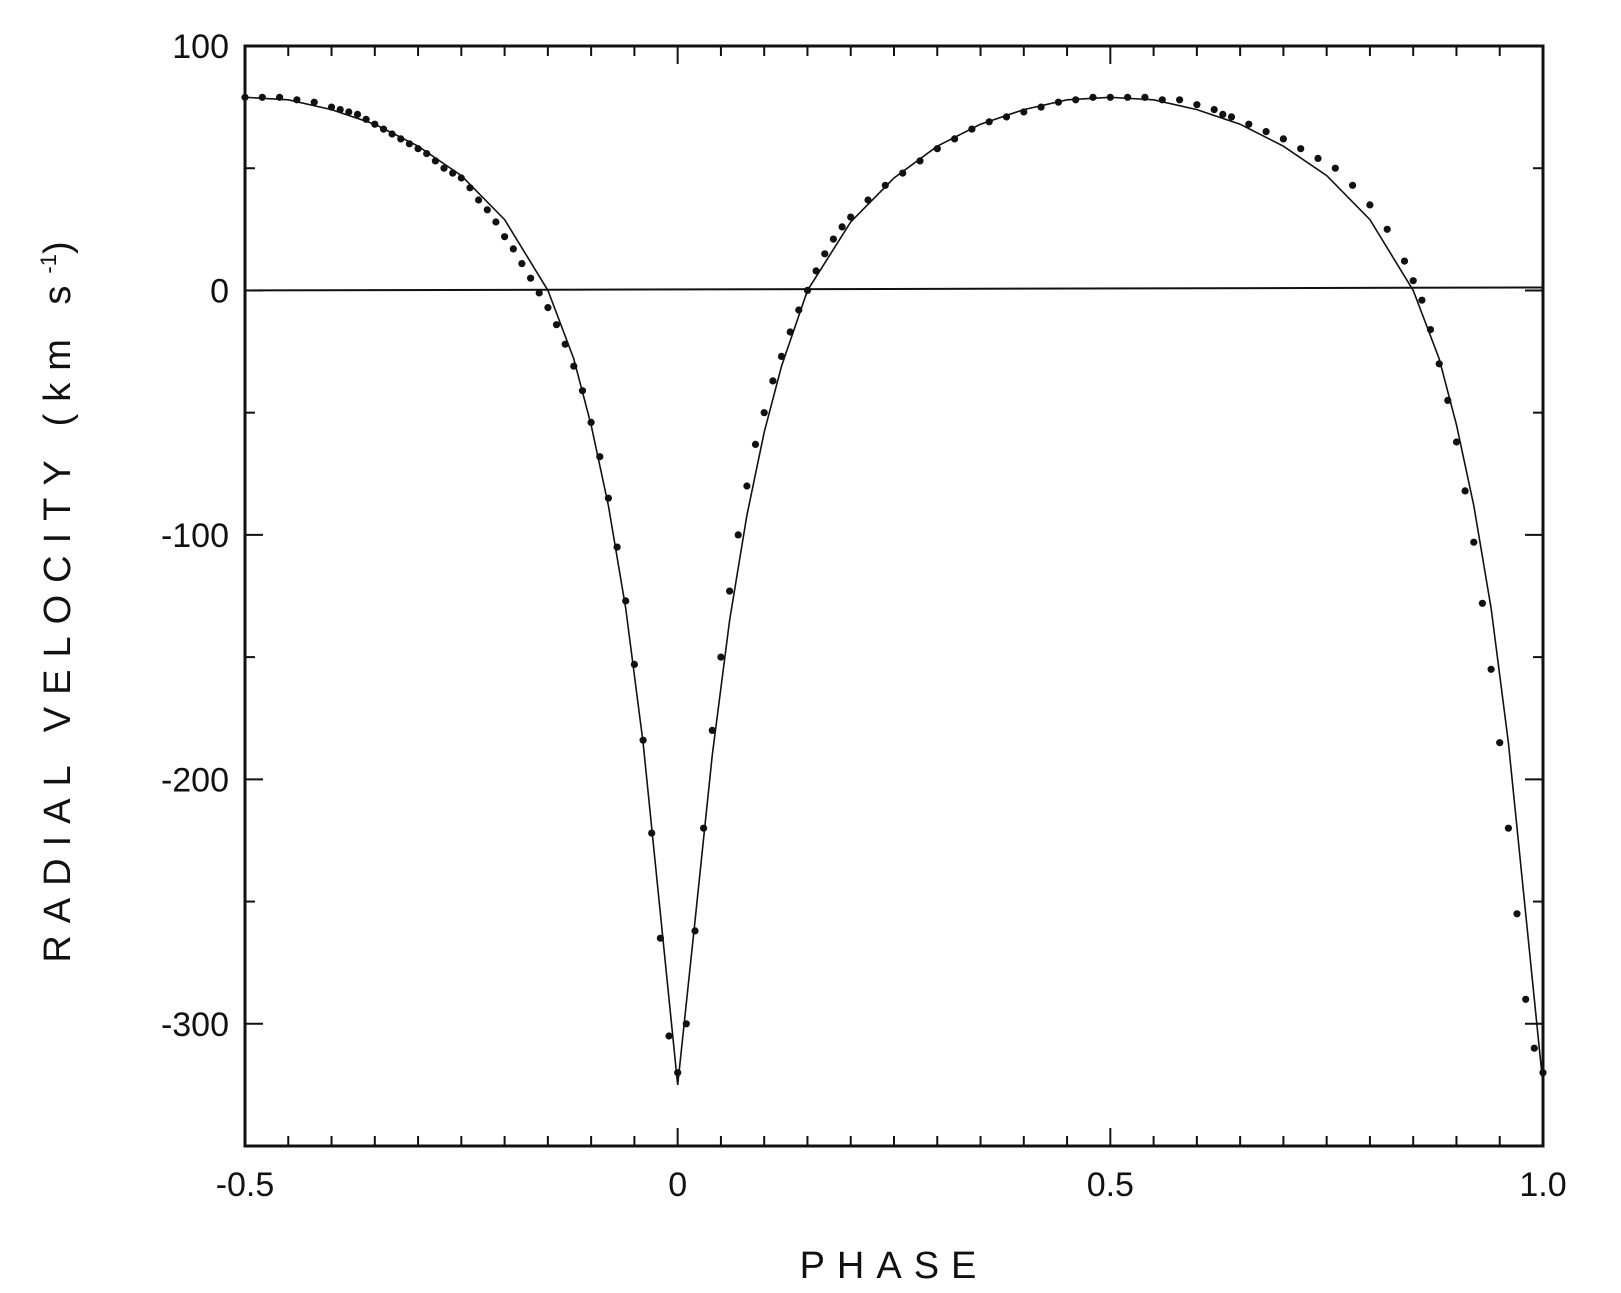 This screenshot has width=1621, height=1293. I want to click on x-tick-label: 0.5, so click(1110, 1185).